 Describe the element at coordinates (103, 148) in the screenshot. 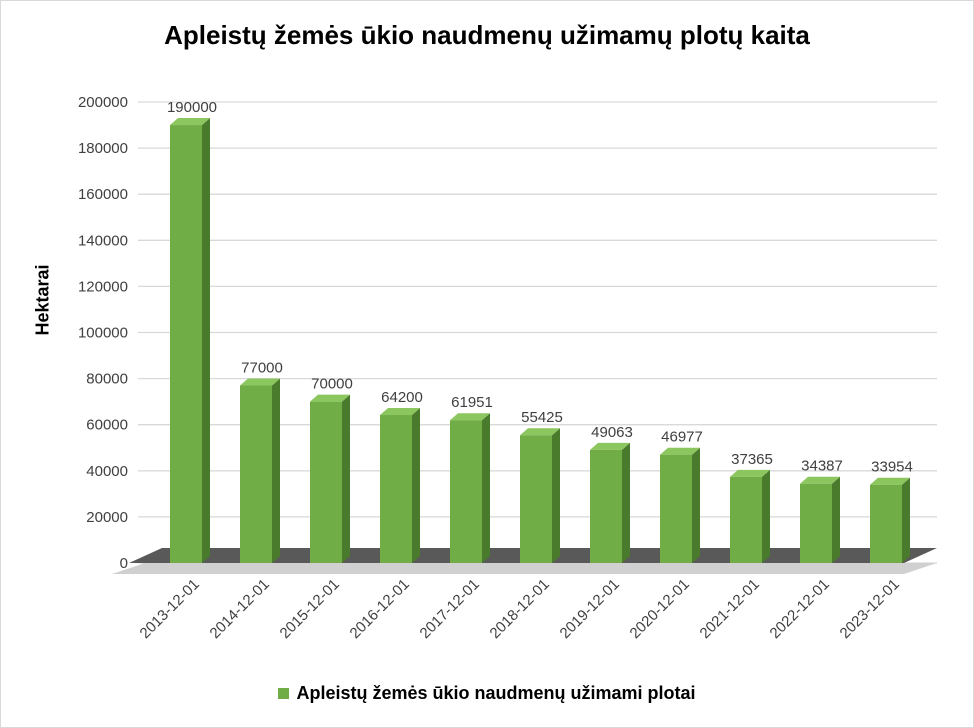

I see `y-tick-label: 180000` at that location.